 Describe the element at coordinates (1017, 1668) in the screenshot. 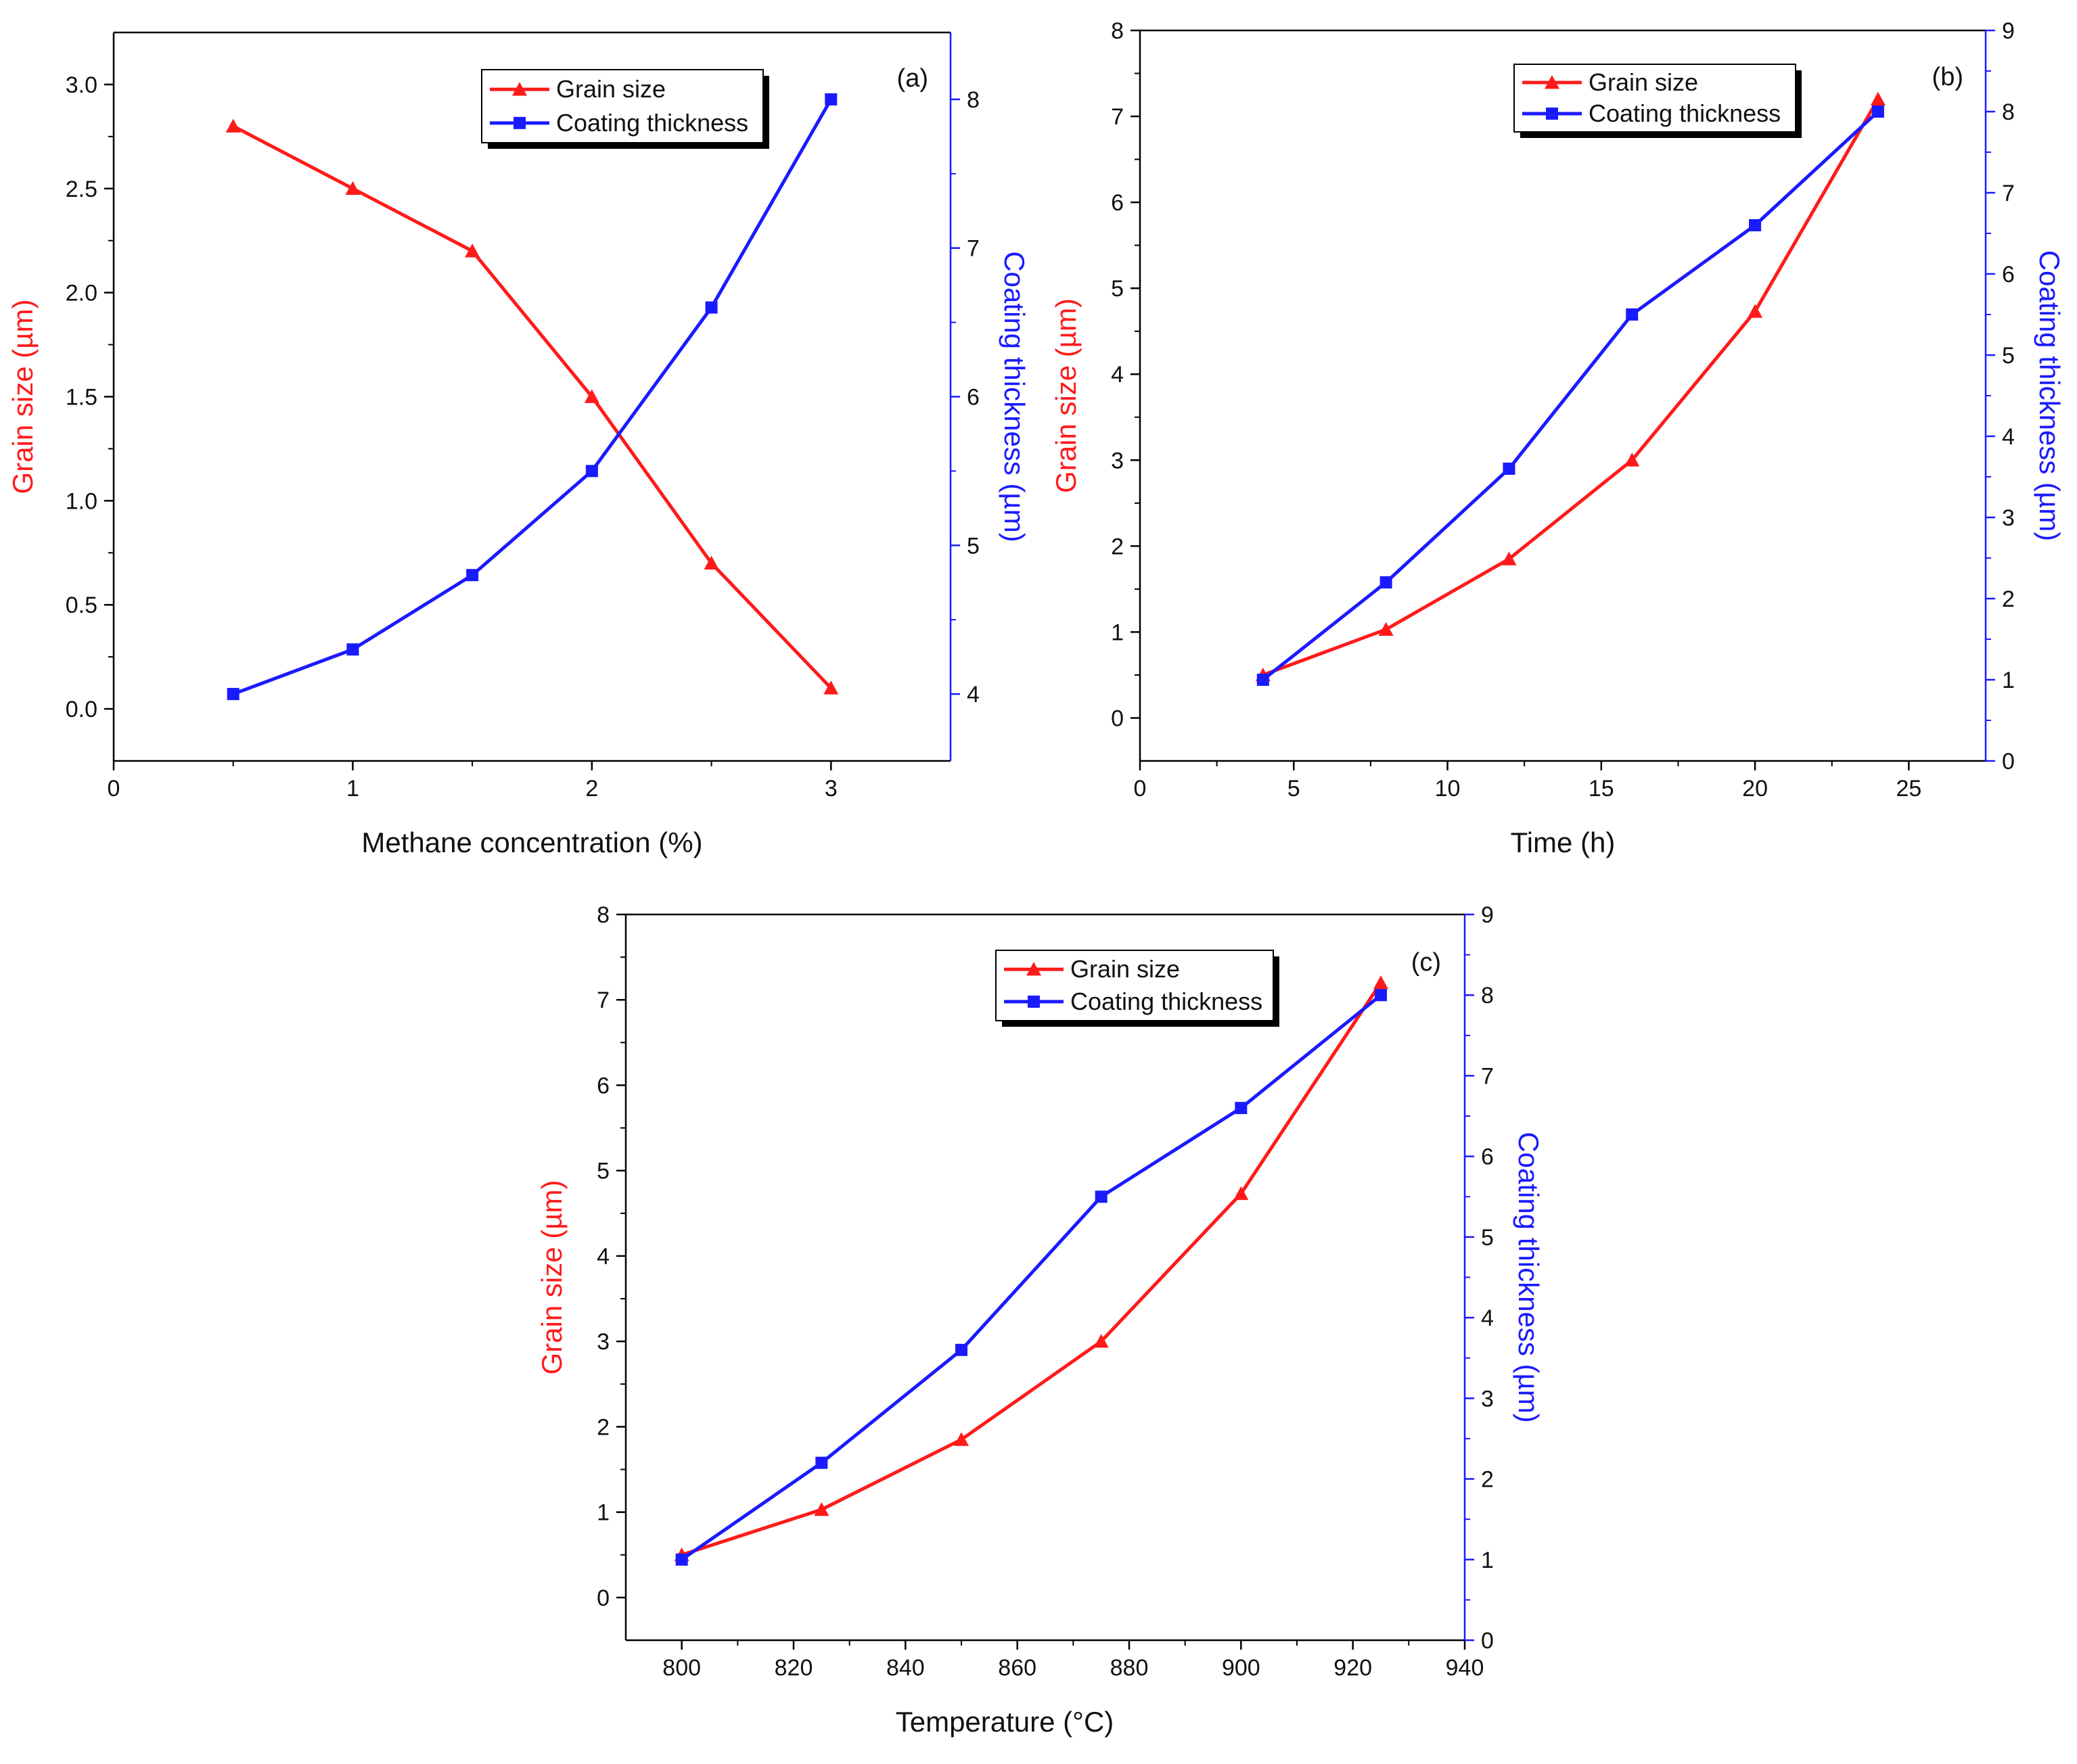

I see `x-tick-label: 860` at that location.